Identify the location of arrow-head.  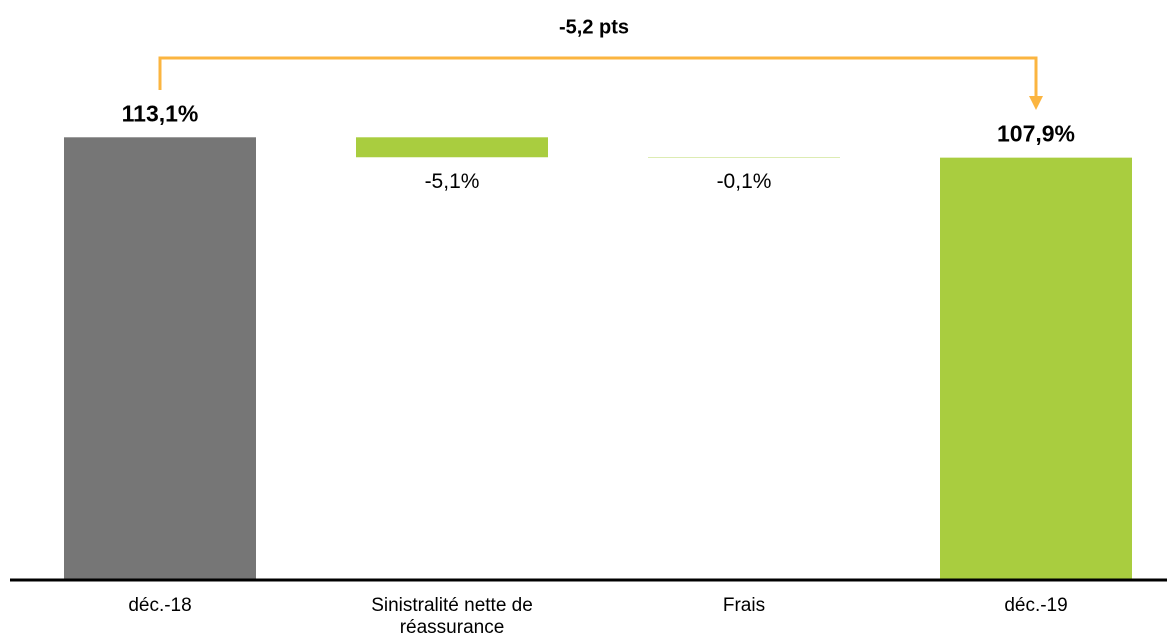
(1036, 103).